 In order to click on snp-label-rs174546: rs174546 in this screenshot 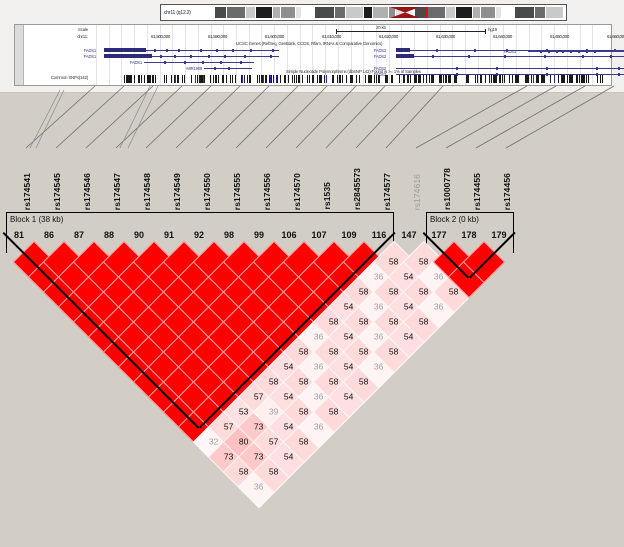, I will do `click(87, 191)`.